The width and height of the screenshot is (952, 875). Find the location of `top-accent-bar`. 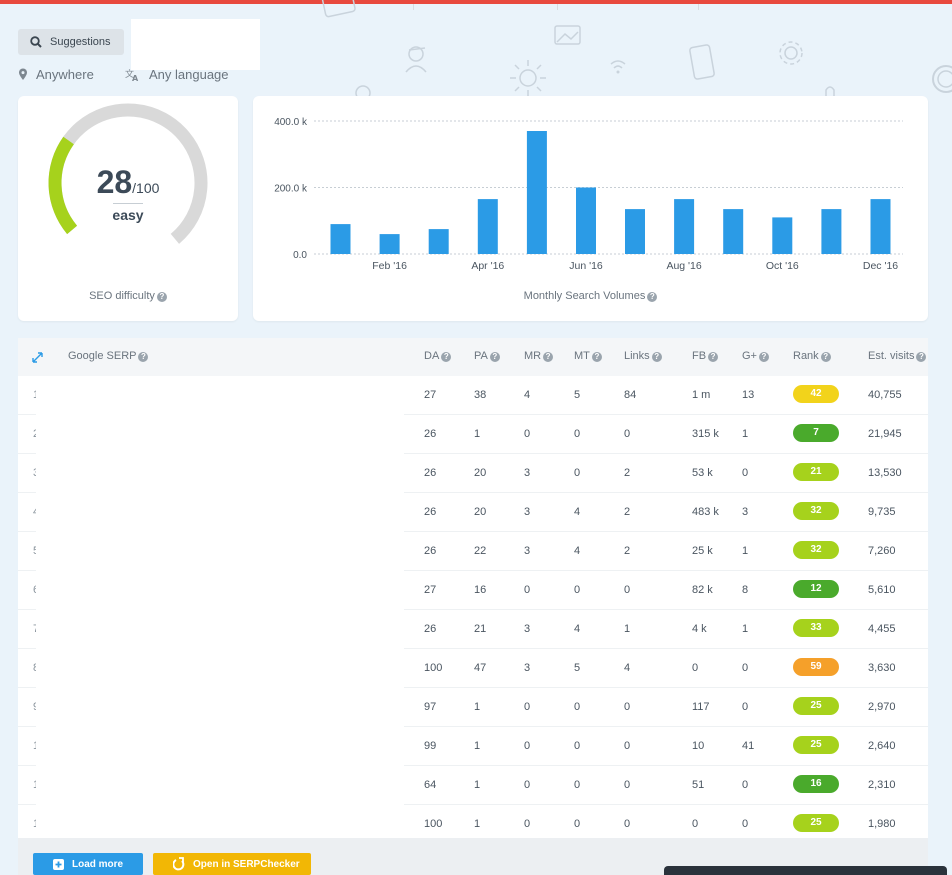

top-accent-bar is located at coordinates (476, 5).